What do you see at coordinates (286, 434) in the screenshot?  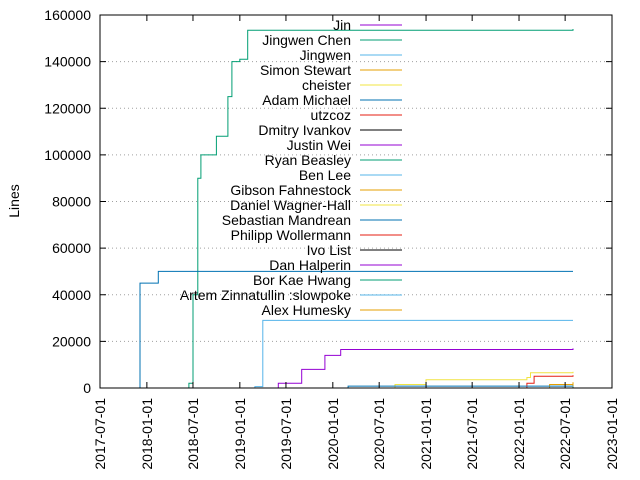 I see `x-tick-label: 2019-07-01` at bounding box center [286, 434].